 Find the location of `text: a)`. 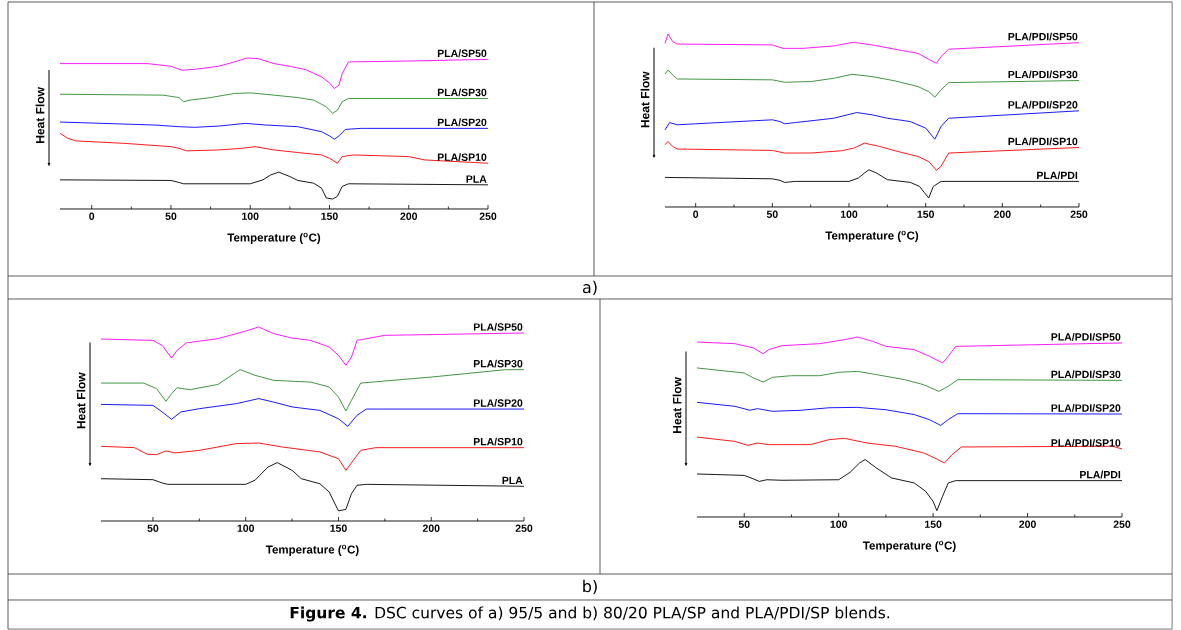

text: a) is located at coordinates (589, 288).